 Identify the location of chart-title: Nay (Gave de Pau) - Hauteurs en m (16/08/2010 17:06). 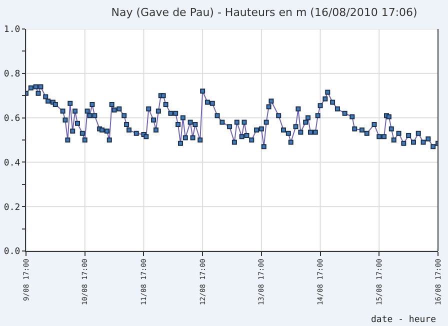
(264, 12).